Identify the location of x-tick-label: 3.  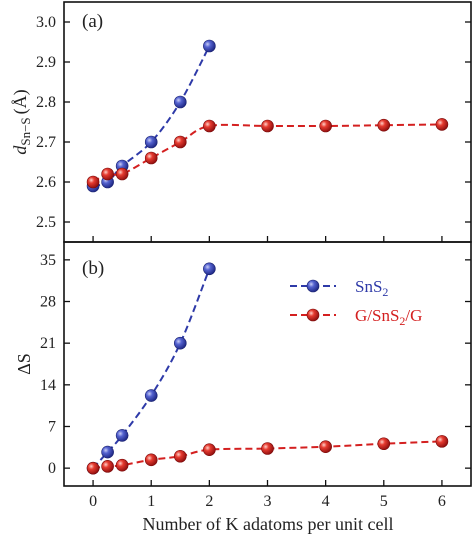
(268, 501).